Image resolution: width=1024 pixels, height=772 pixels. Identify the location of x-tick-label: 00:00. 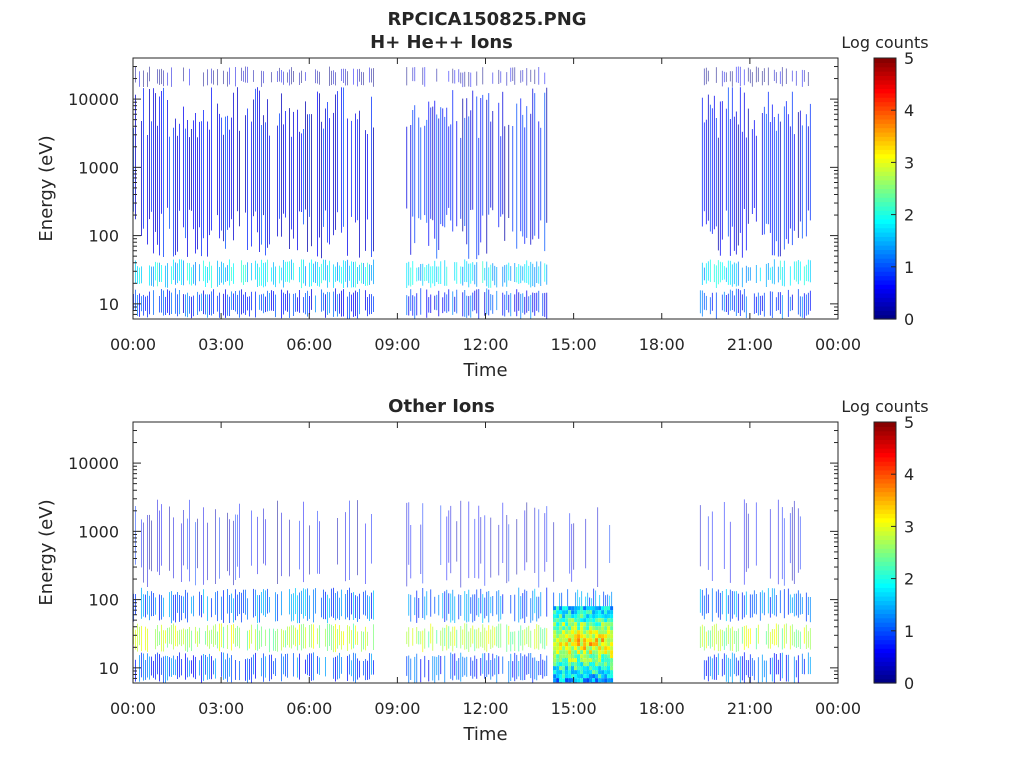
(838, 344).